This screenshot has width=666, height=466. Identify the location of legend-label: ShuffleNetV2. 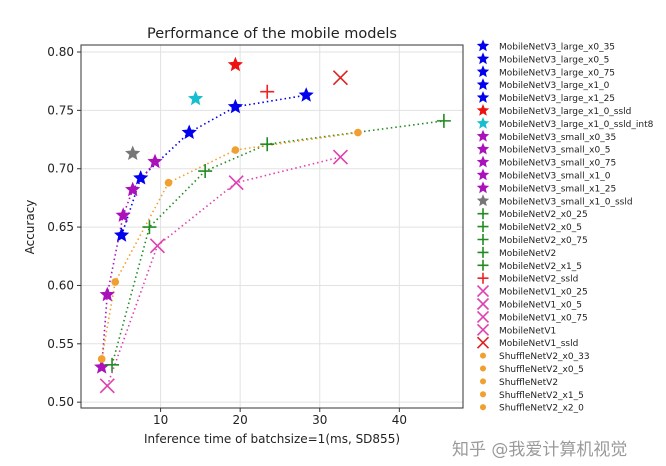
(528, 383).